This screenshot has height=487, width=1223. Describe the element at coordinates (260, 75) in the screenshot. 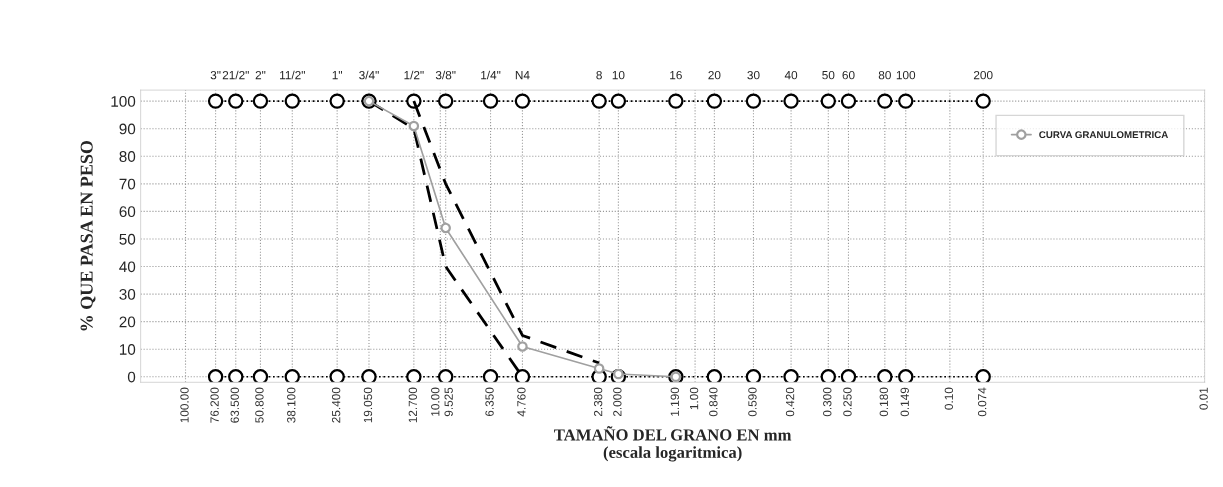

I see `annotation: 2"` at that location.